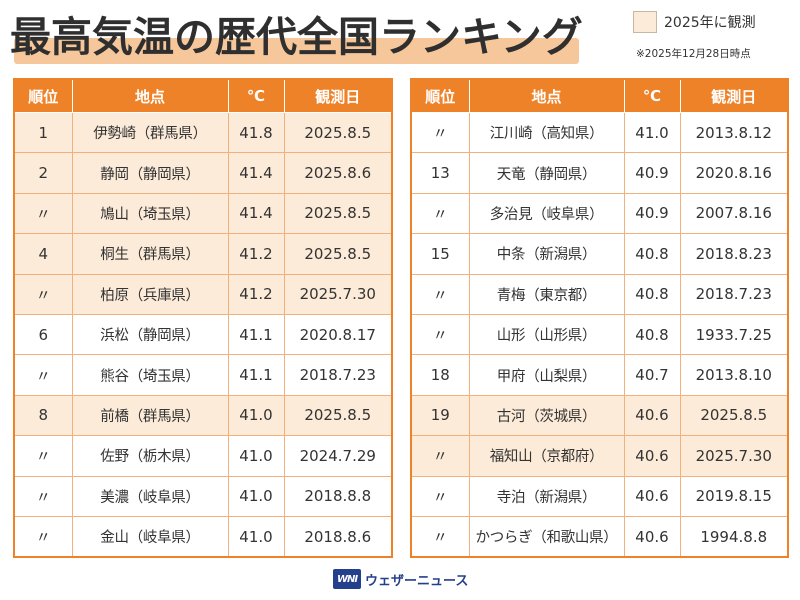  I want to click on cell-rank: 6, so click(43, 334).